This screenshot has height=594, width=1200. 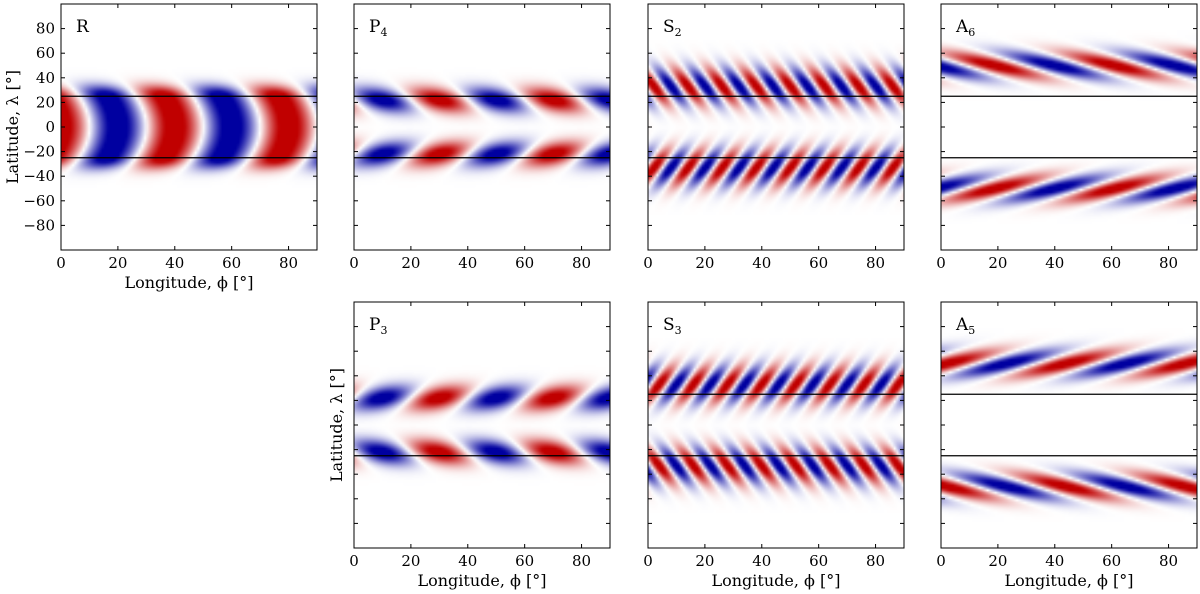 I want to click on heatmap-S2, so click(x=776, y=127).